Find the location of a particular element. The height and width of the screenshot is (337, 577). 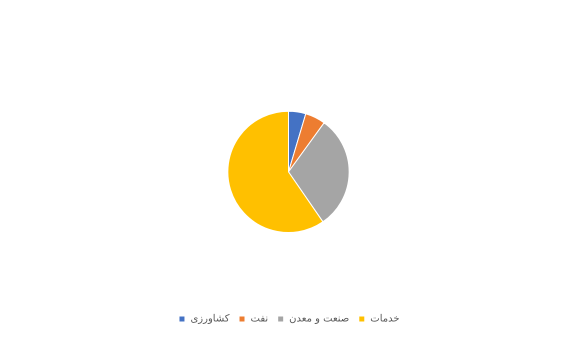

legend-label: نفت is located at coordinates (259, 319).